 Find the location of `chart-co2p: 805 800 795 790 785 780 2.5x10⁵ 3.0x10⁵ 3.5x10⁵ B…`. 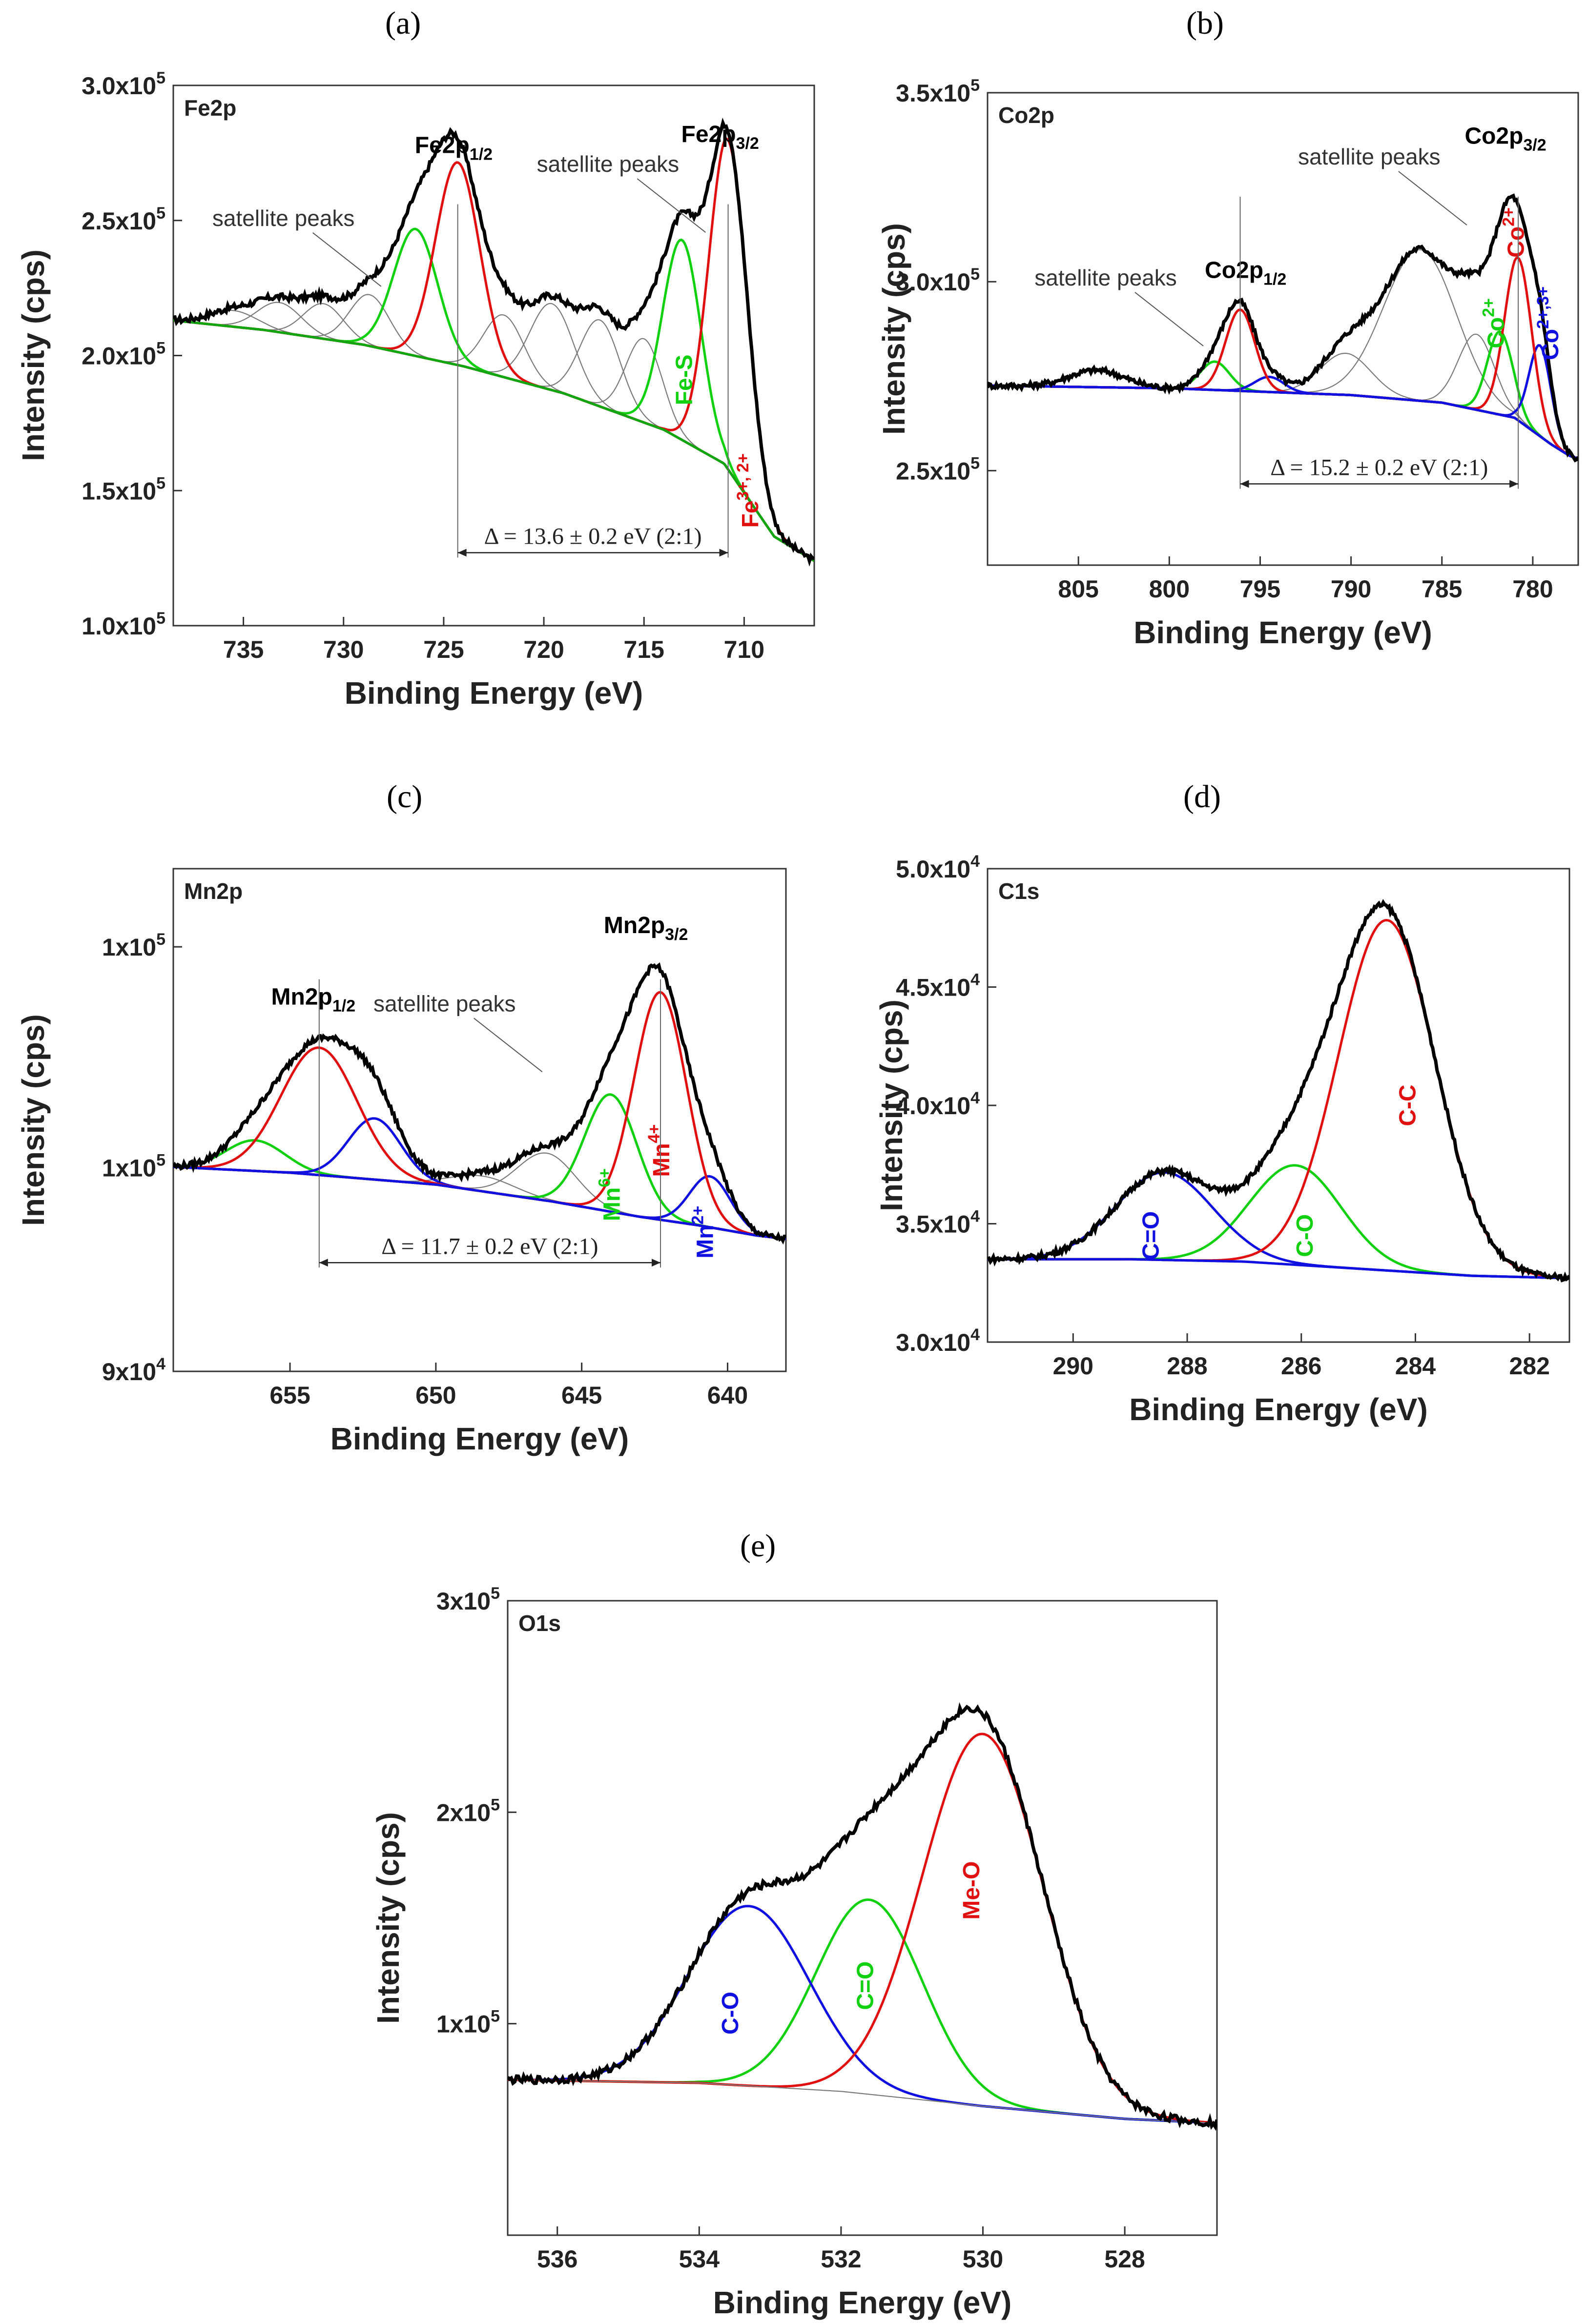

chart-co2p: 805 800 795 790 785 780 2.5x10⁵ 3.0x10⁵ 3.5x10⁵ B… is located at coordinates (1227, 363).